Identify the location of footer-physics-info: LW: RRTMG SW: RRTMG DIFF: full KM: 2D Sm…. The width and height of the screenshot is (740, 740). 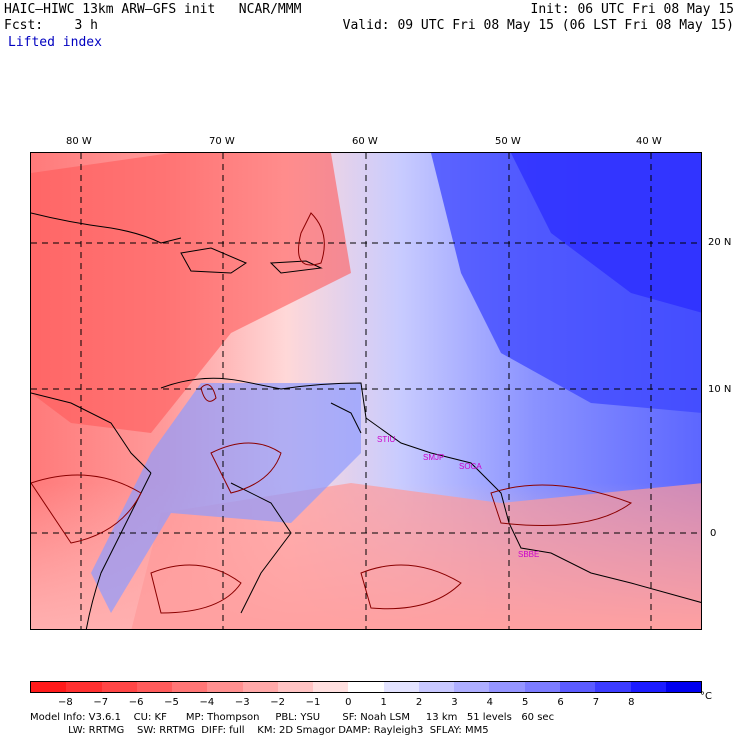
(259, 730).